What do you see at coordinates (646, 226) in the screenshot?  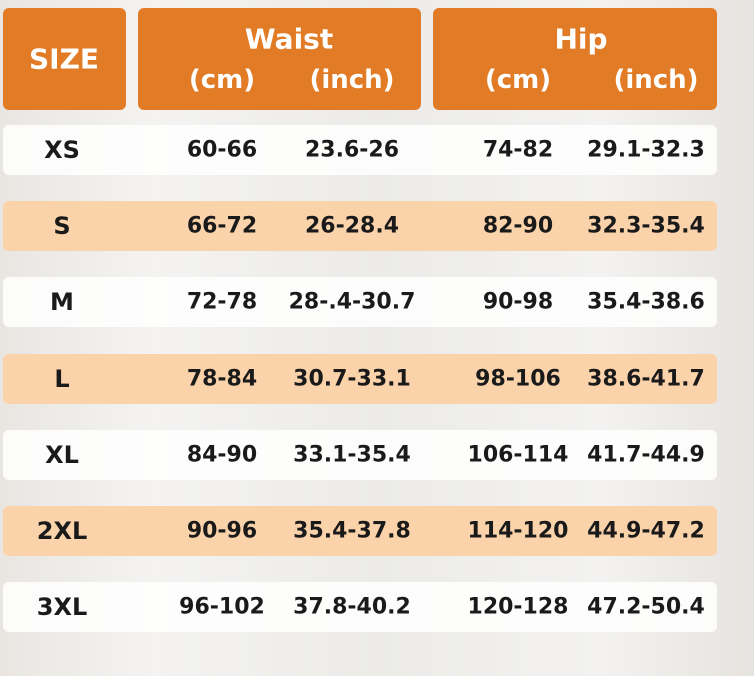 I see `measure-cell: 32.3-35.4` at bounding box center [646, 226].